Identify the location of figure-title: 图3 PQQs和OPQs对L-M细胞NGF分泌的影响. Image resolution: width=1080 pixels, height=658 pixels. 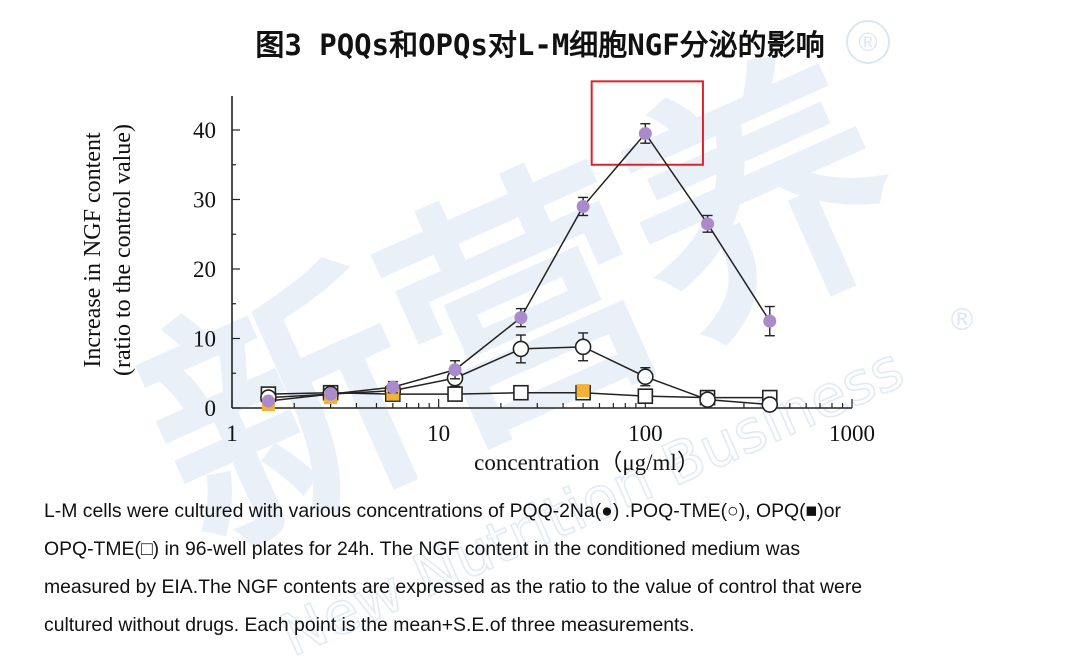
(540, 45).